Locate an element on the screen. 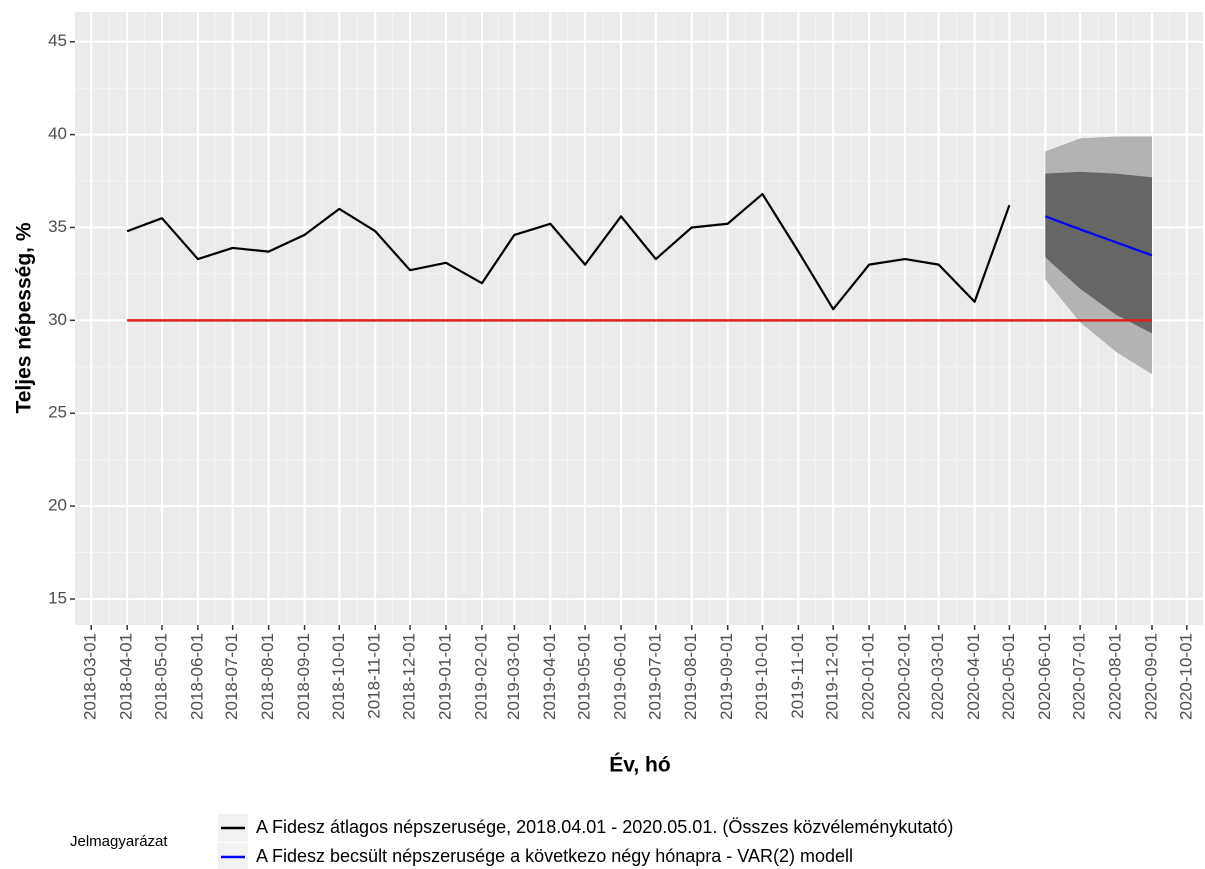 The width and height of the screenshot is (1205, 869). y-tick-label: 45 is located at coordinates (57, 40).